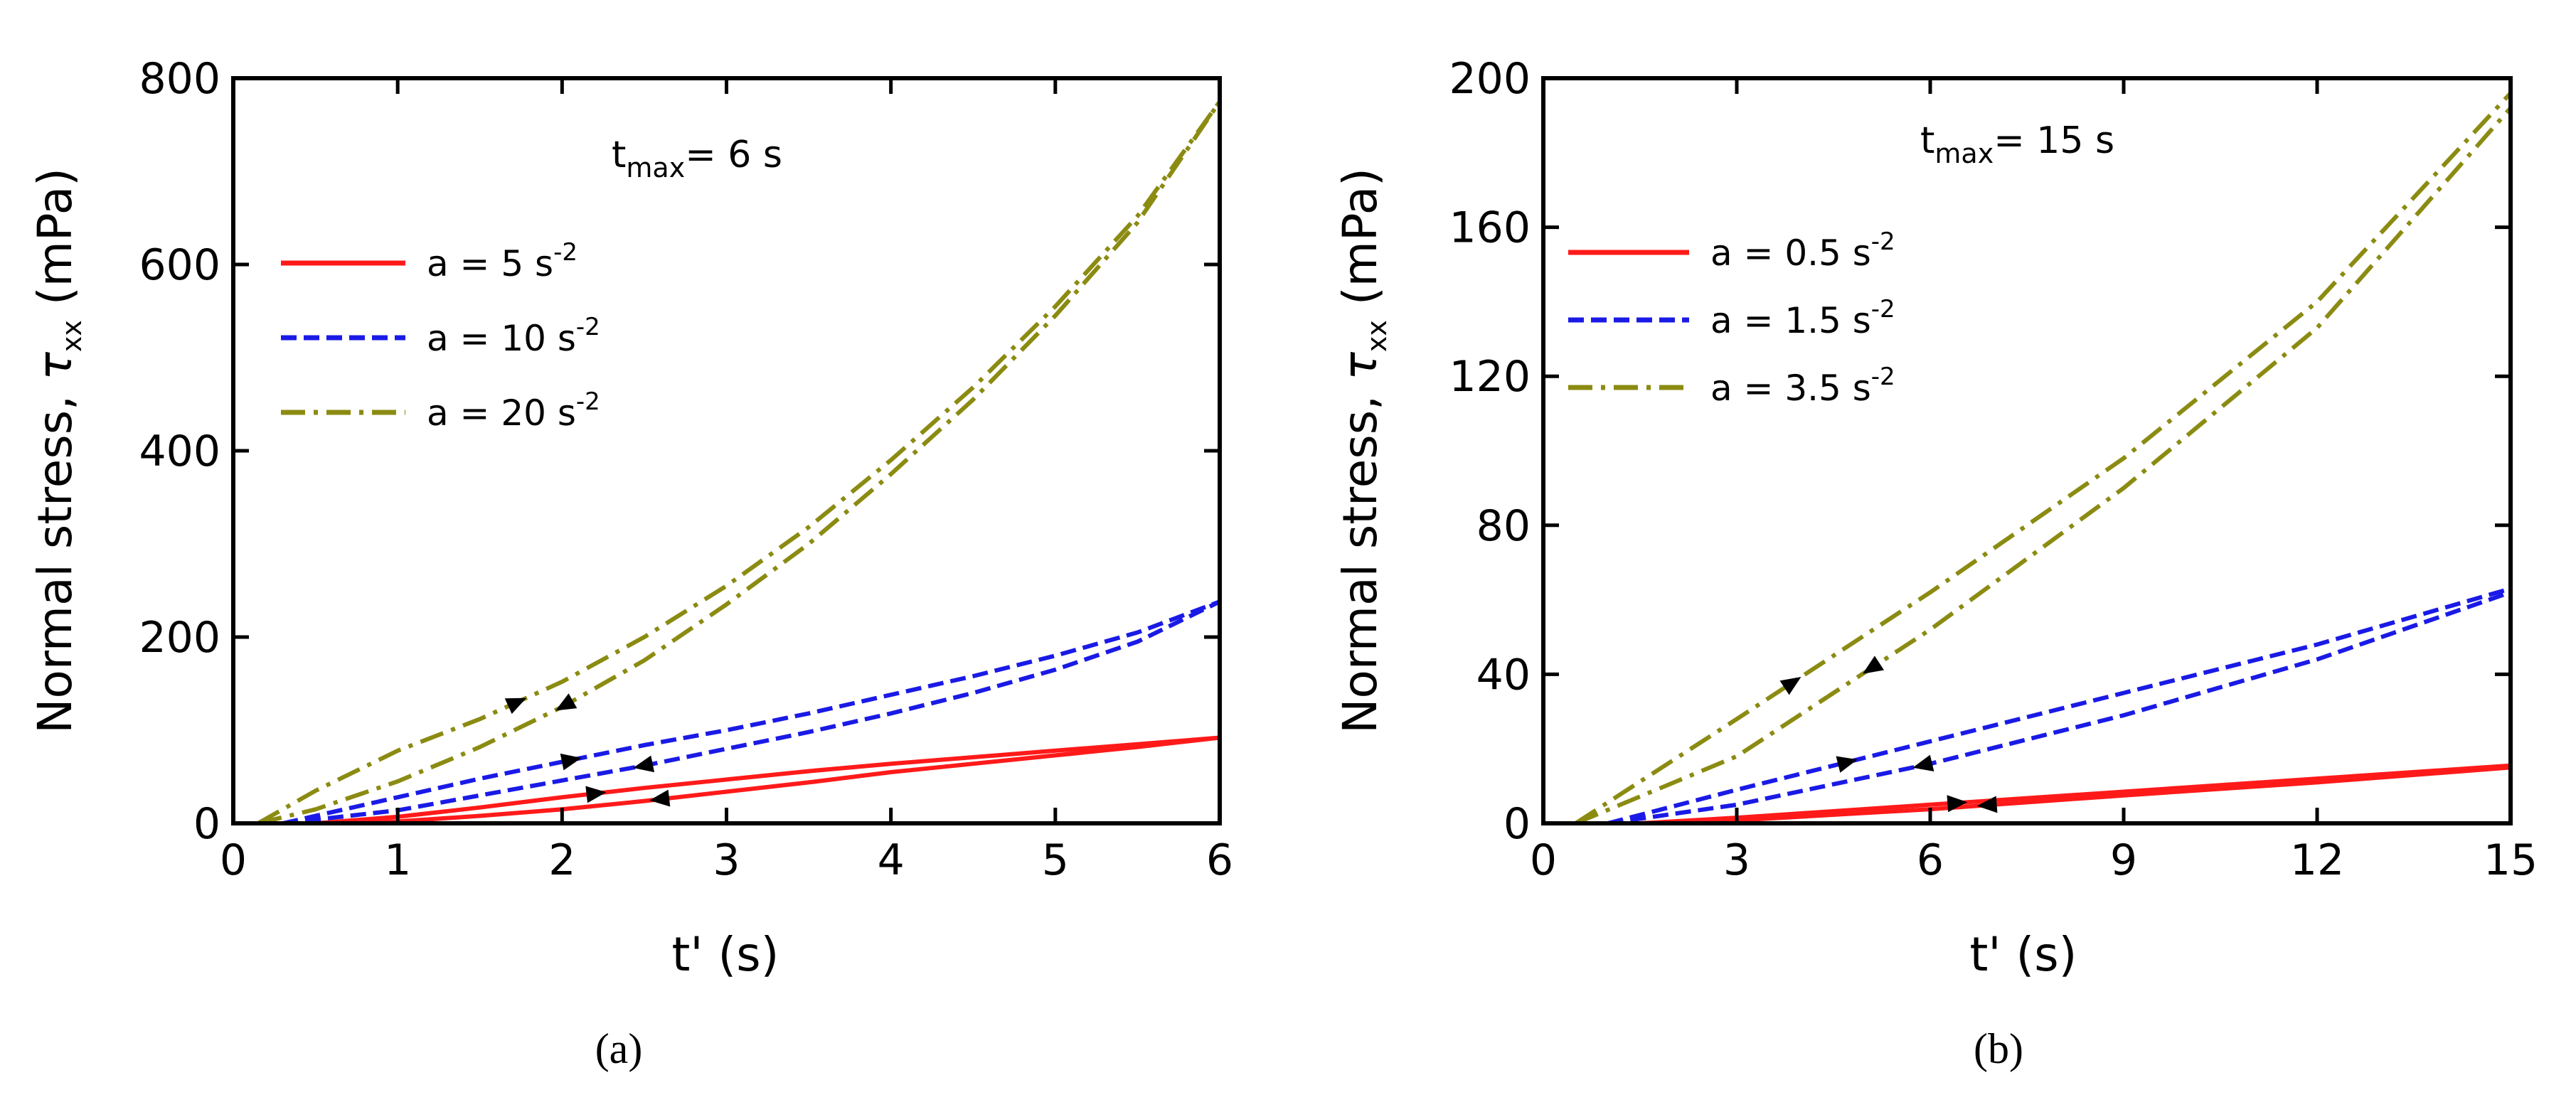 The width and height of the screenshot is (2576, 1112). What do you see at coordinates (1790, 388) in the screenshot?
I see `legend-entry-text: a = 3.5 s` at bounding box center [1790, 388].